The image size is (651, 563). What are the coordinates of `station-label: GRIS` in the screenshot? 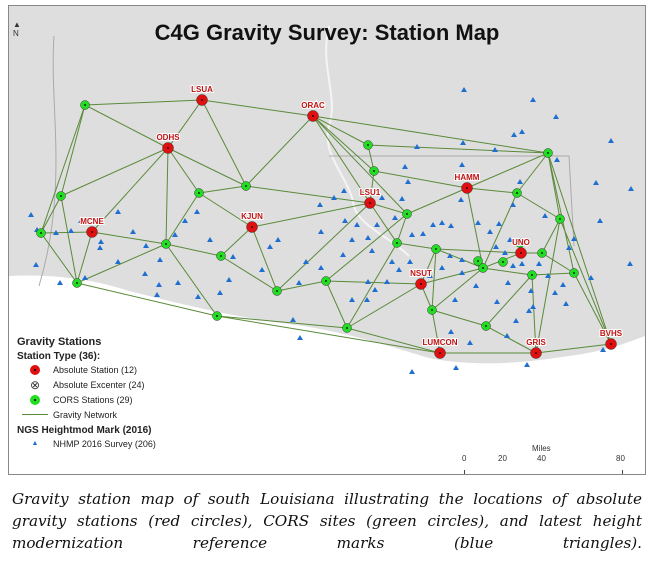 It's located at (536, 342).